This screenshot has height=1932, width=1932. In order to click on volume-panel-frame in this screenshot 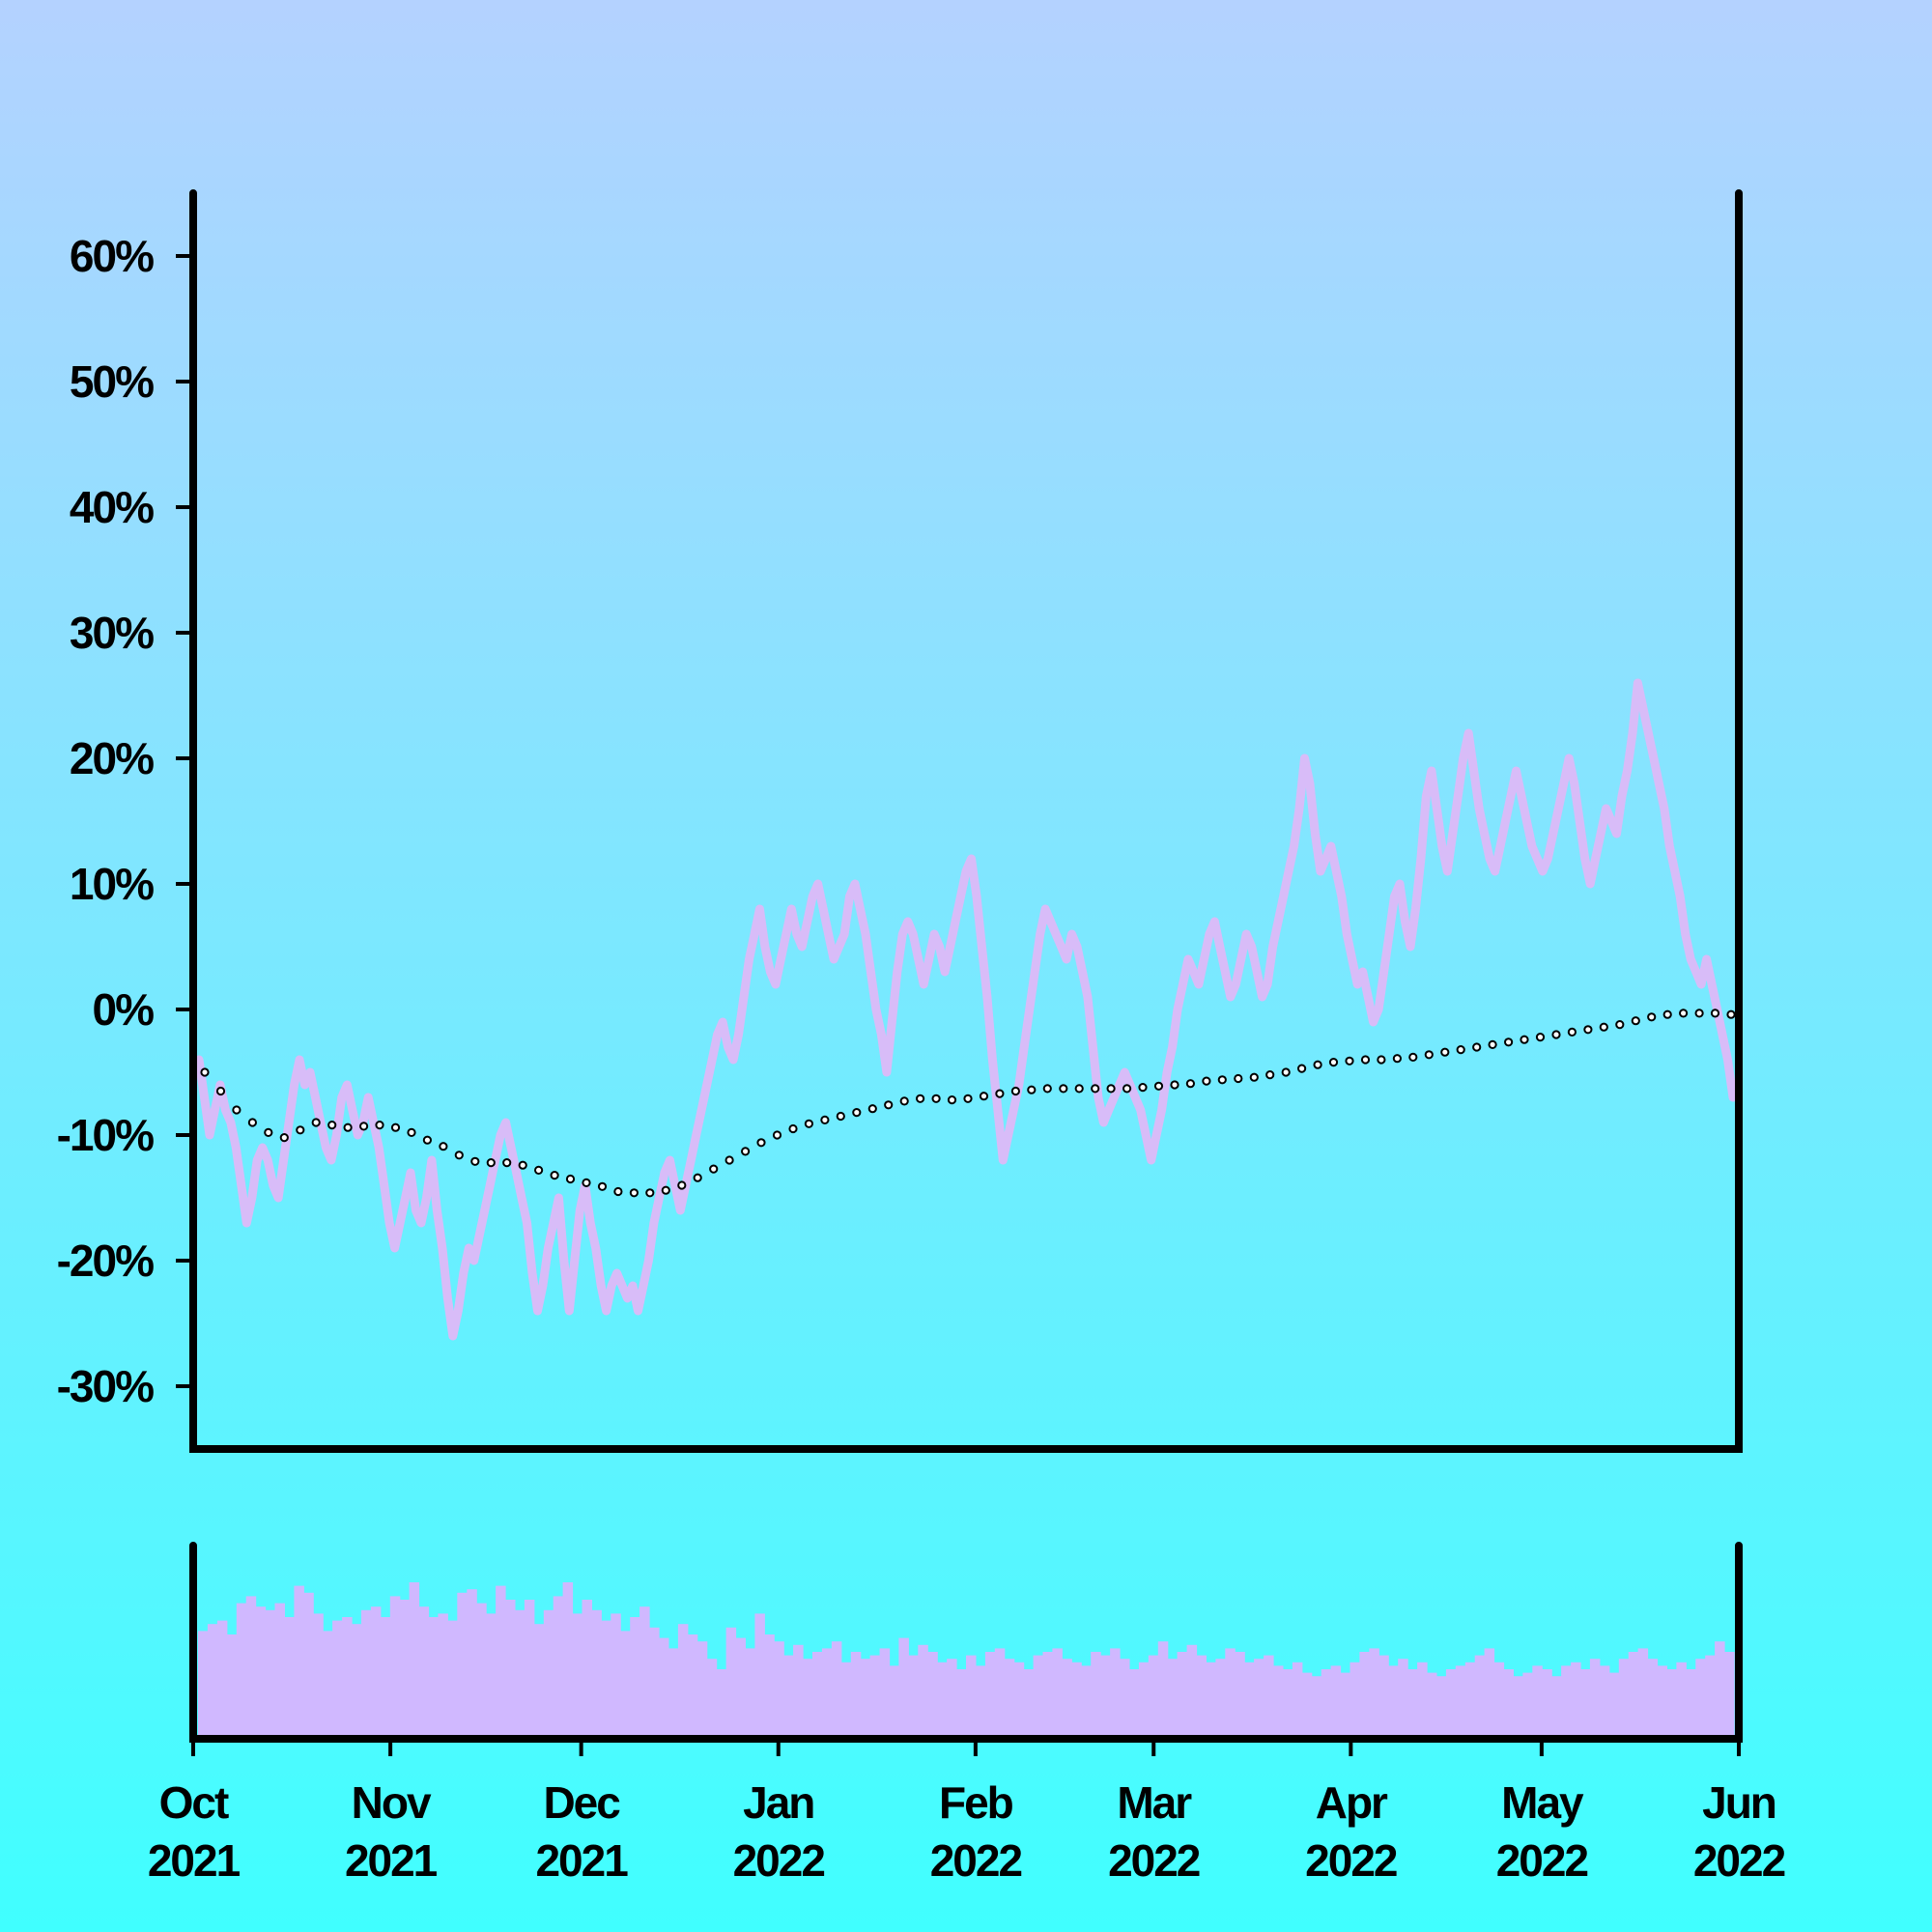, I will do `click(966, 1642)`.